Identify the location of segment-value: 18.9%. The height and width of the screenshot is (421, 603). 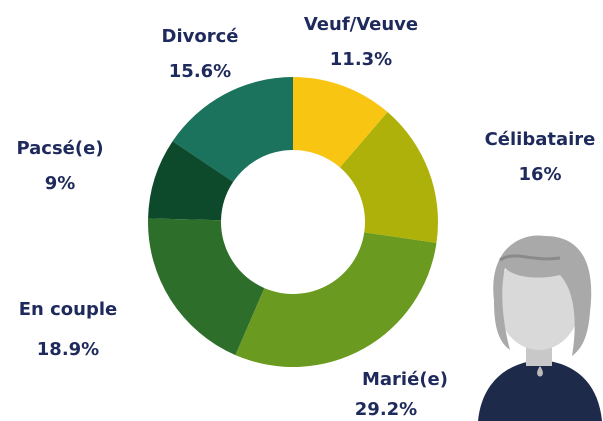
(68, 349).